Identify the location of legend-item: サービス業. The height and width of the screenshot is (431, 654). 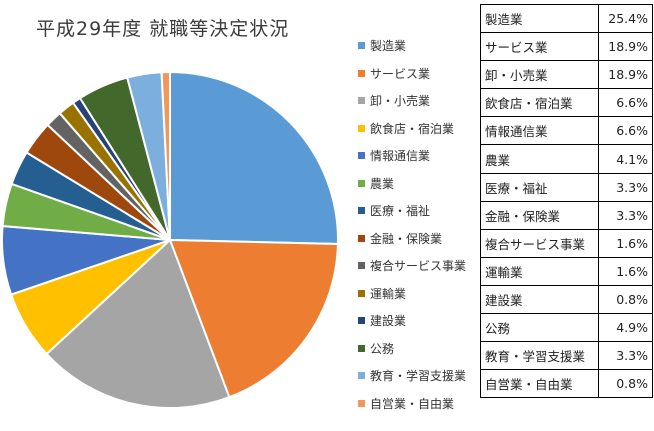
(412, 74).